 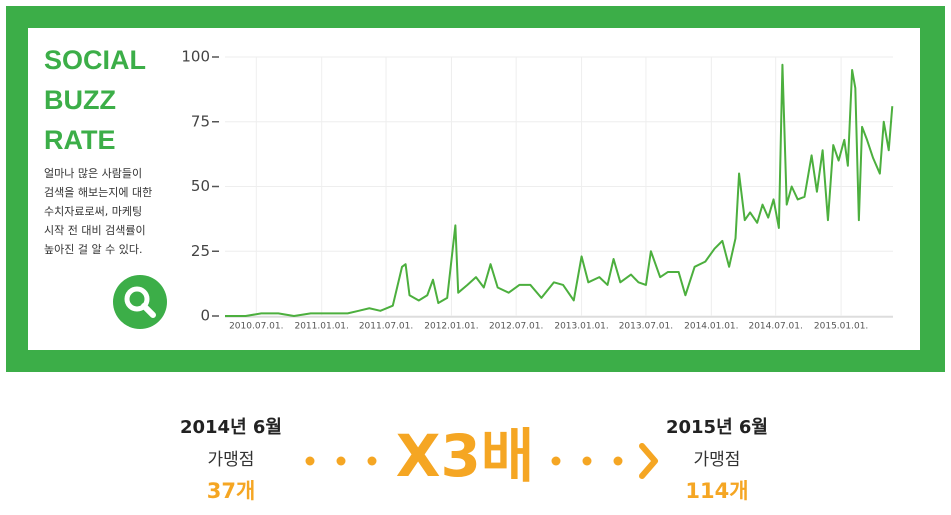 I want to click on x-tick-label: 2010.07.01., so click(x=256, y=327).